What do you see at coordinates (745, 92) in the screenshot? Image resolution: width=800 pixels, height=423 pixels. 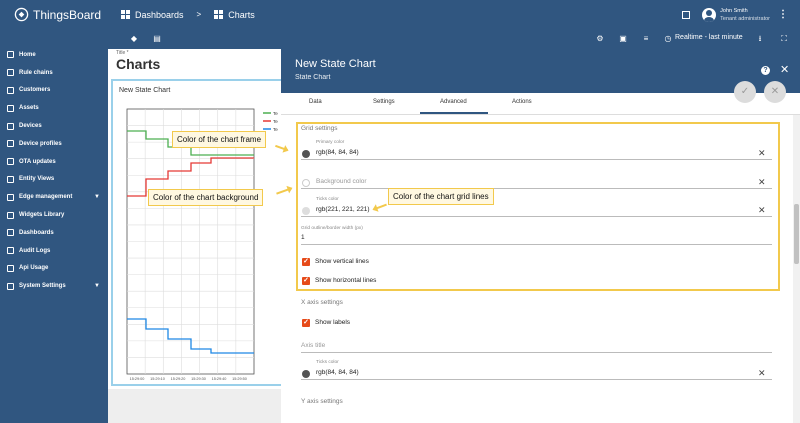 I see `apply-button: ✓` at bounding box center [745, 92].